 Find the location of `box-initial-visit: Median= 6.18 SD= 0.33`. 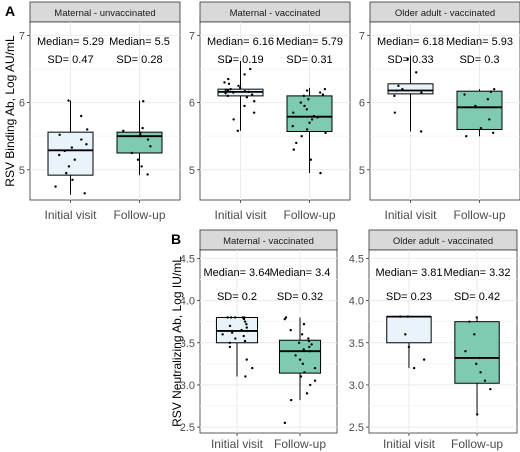

box-initial-visit: Median= 6.18 SD= 0.33 is located at coordinates (410, 84).